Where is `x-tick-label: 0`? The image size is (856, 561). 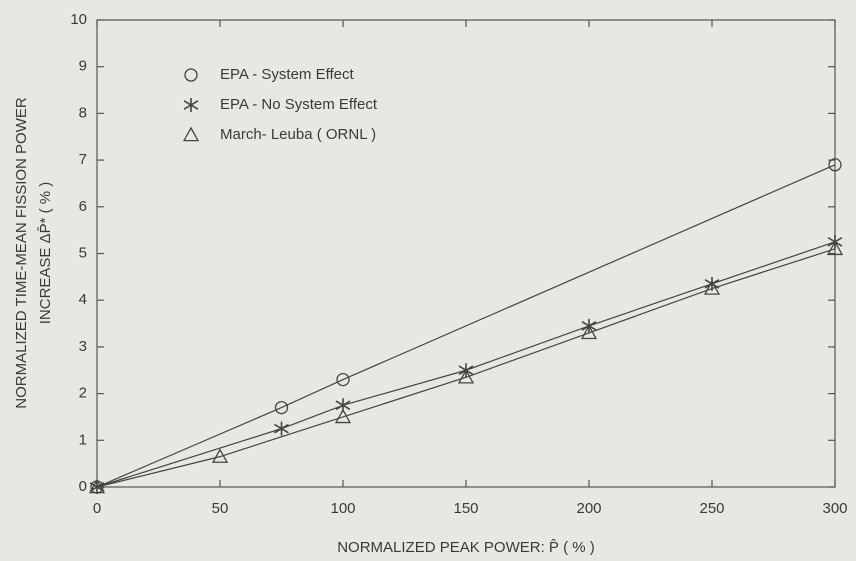
x-tick-label: 0 is located at coordinates (97, 508).